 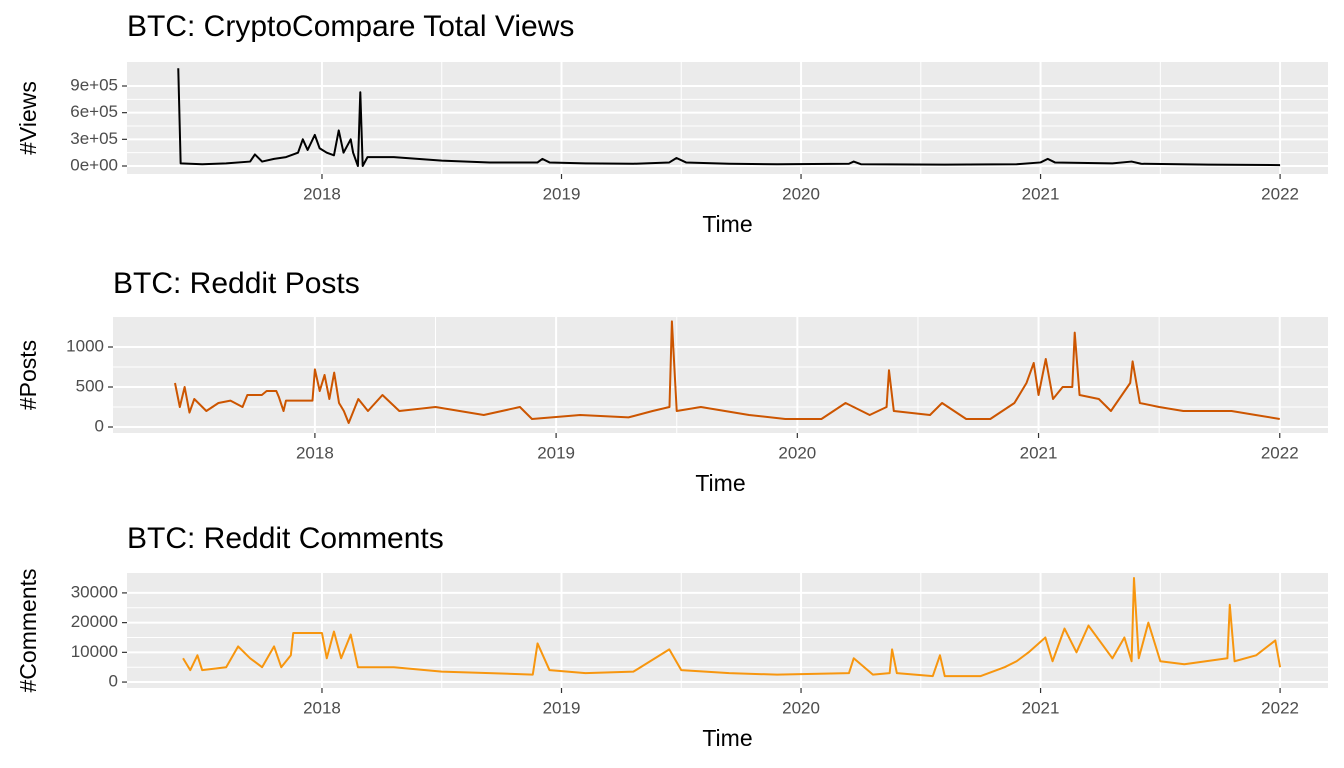 I want to click on y-axis-title: #Posts, so click(x=28, y=375).